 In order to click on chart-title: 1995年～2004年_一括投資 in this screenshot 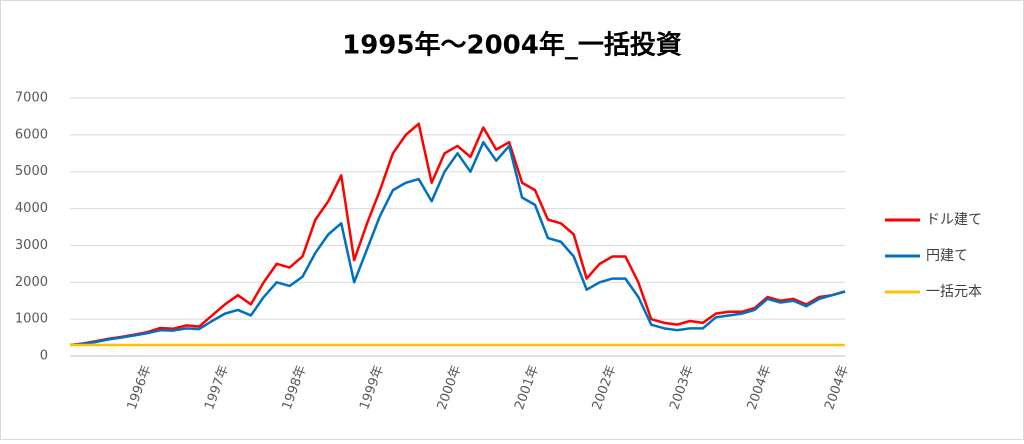, I will do `click(512, 45)`.